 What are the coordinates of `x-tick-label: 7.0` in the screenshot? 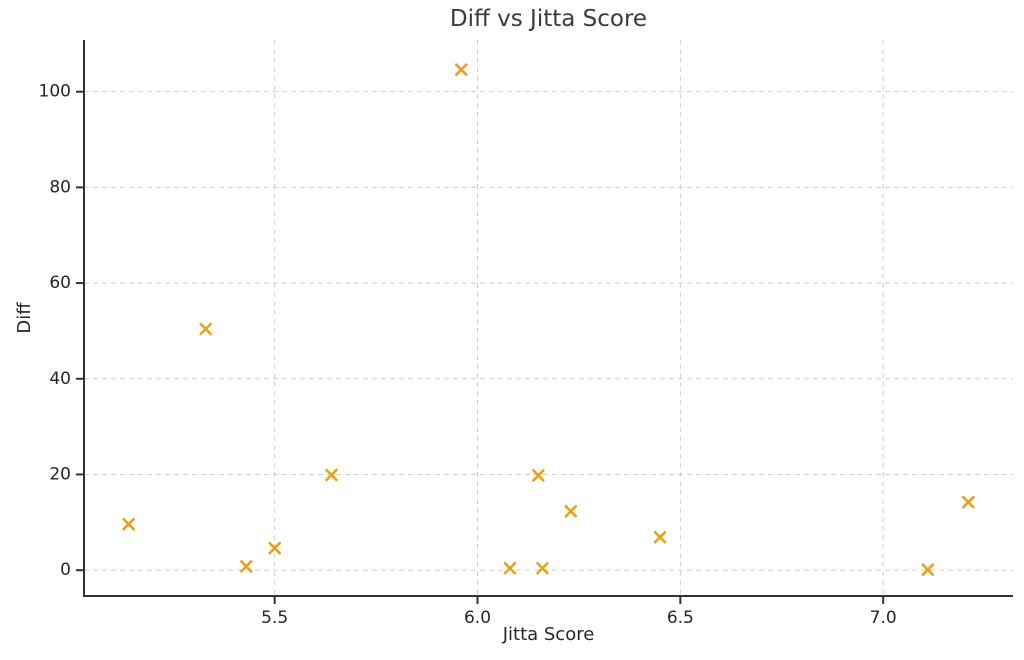 It's located at (883, 618).